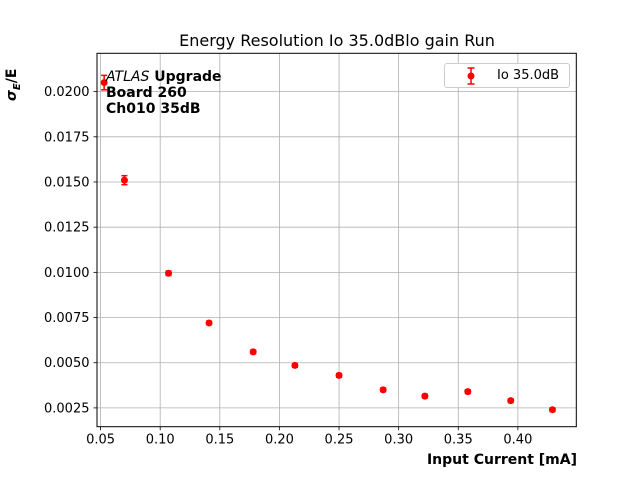  I want to click on x-tick-label: 0.15, so click(219, 440).